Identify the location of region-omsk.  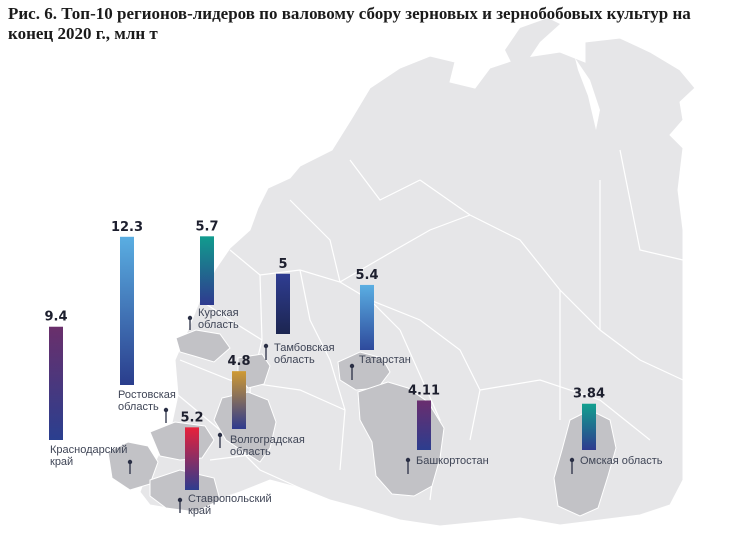
(585, 463).